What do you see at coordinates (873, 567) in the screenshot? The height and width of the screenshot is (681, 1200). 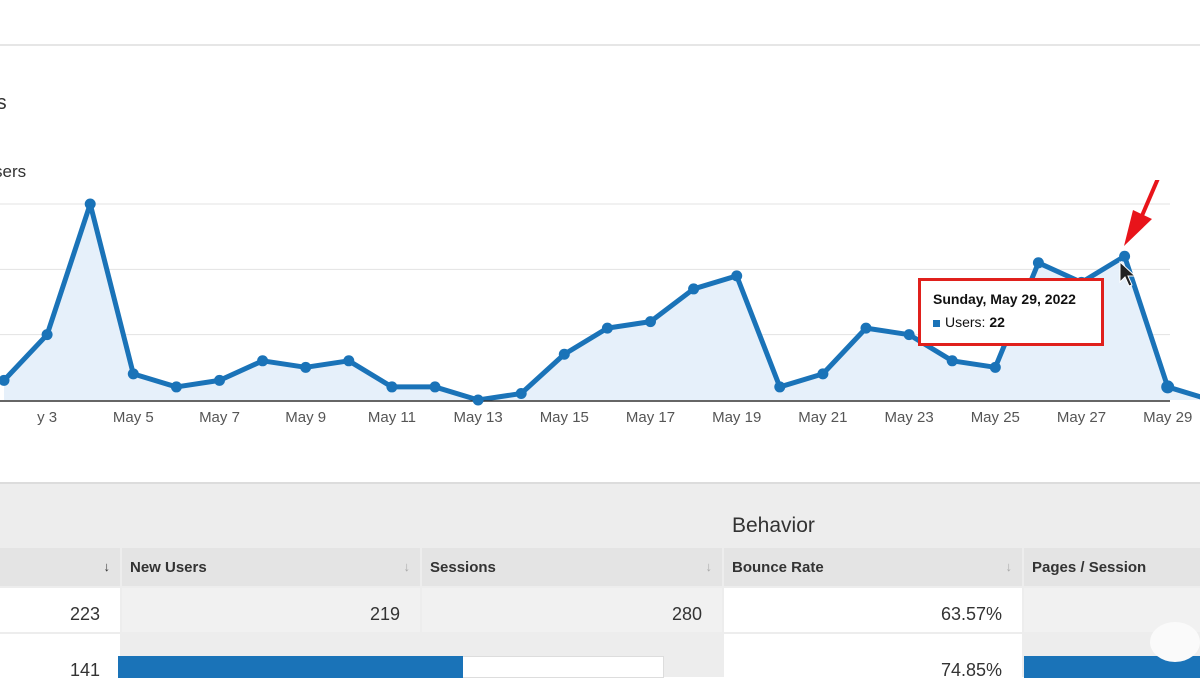 I see `column-header-bounce-rate: Bounce Rate ↓` at bounding box center [873, 567].